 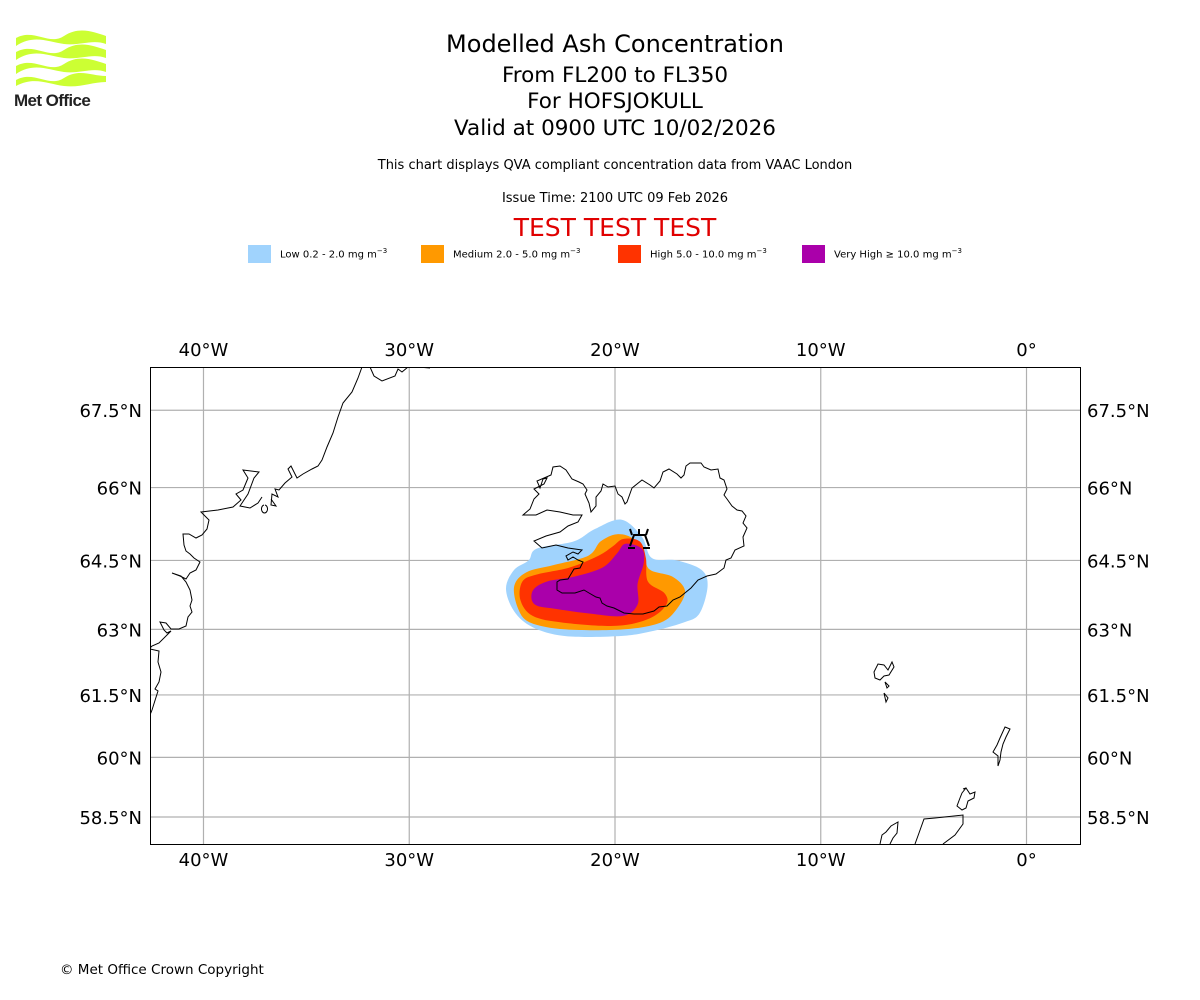 I want to click on legend-label-very-high: Very High ≥ 10.0 mg m−3, so click(x=898, y=254).